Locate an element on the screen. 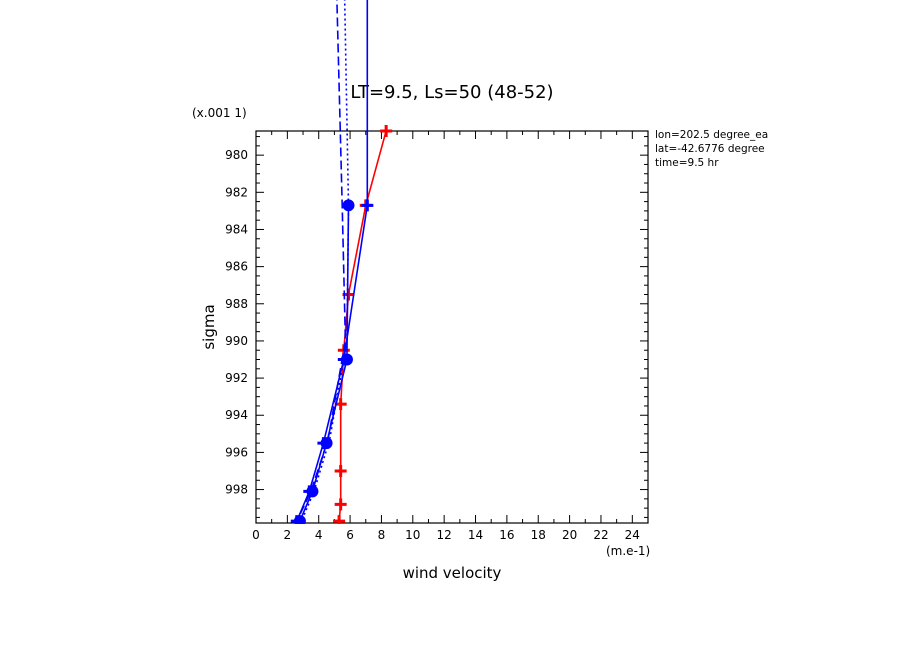 The height and width of the screenshot is (654, 904). x-tick-label: 22 is located at coordinates (600, 535).